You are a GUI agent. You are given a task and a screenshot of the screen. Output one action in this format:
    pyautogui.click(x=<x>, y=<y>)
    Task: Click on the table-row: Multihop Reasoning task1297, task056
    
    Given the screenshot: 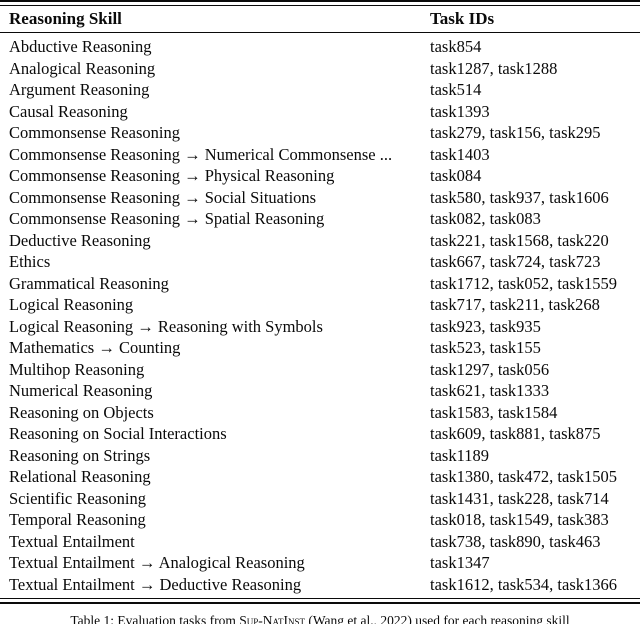 What is the action you would take?
    pyautogui.click(x=320, y=370)
    